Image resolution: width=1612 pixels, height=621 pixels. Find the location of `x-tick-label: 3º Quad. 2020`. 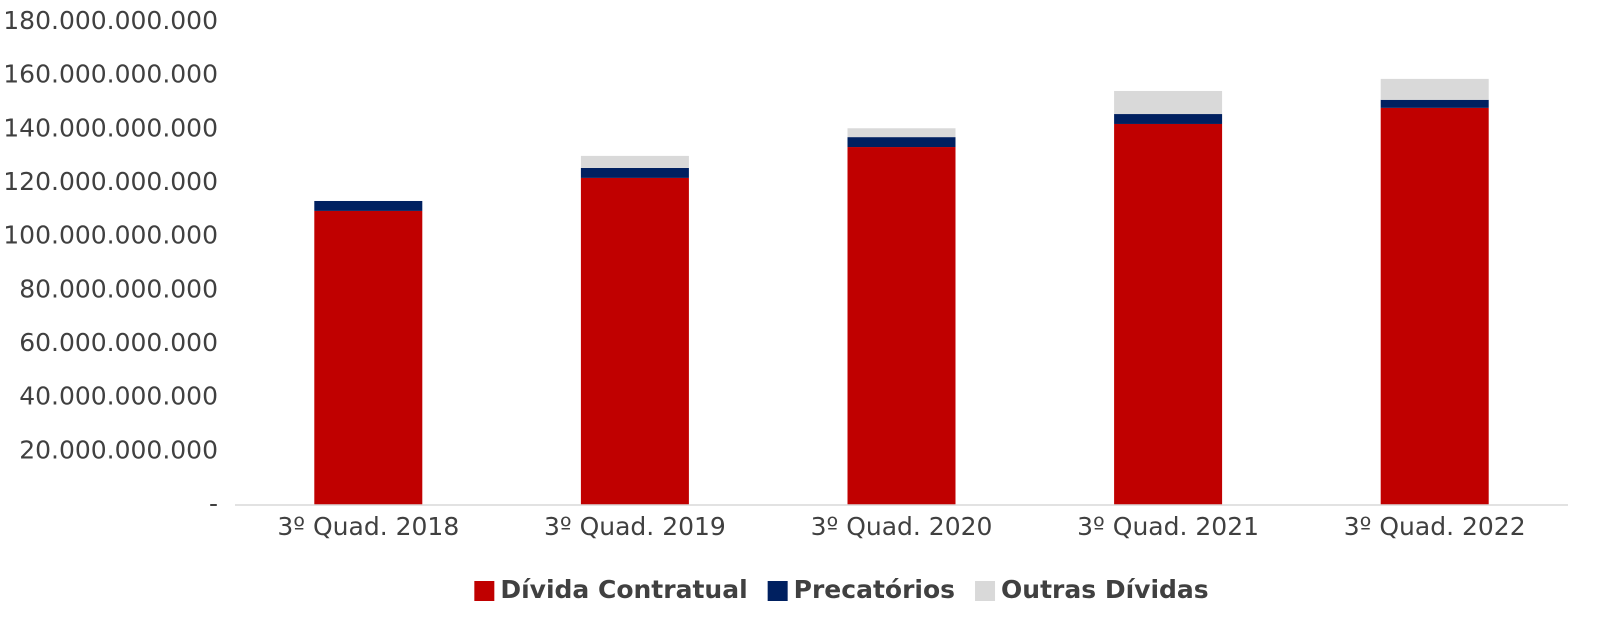

x-tick-label: 3º Quad. 2020 is located at coordinates (902, 526).